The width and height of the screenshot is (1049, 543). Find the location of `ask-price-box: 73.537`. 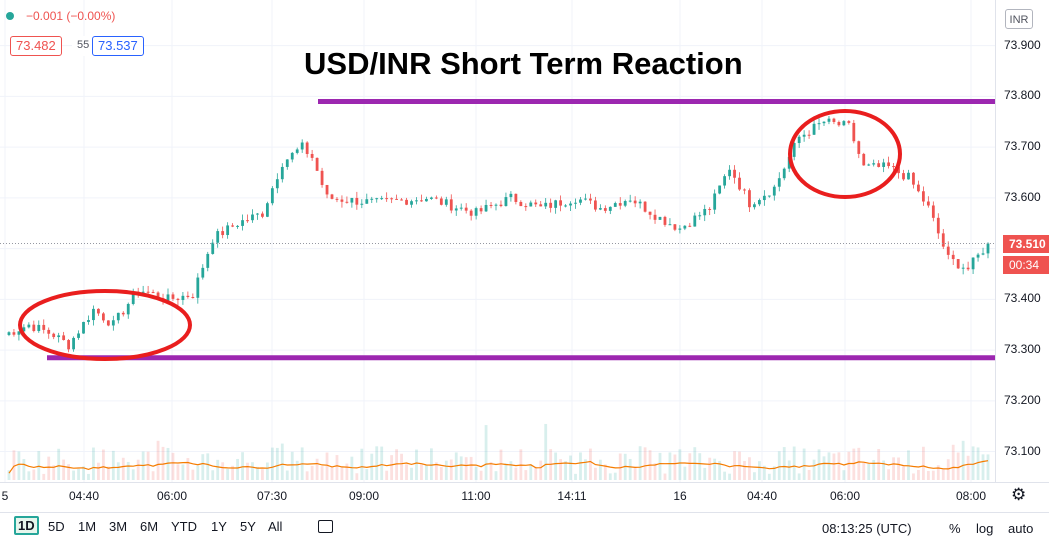

ask-price-box: 73.537 is located at coordinates (118, 46).